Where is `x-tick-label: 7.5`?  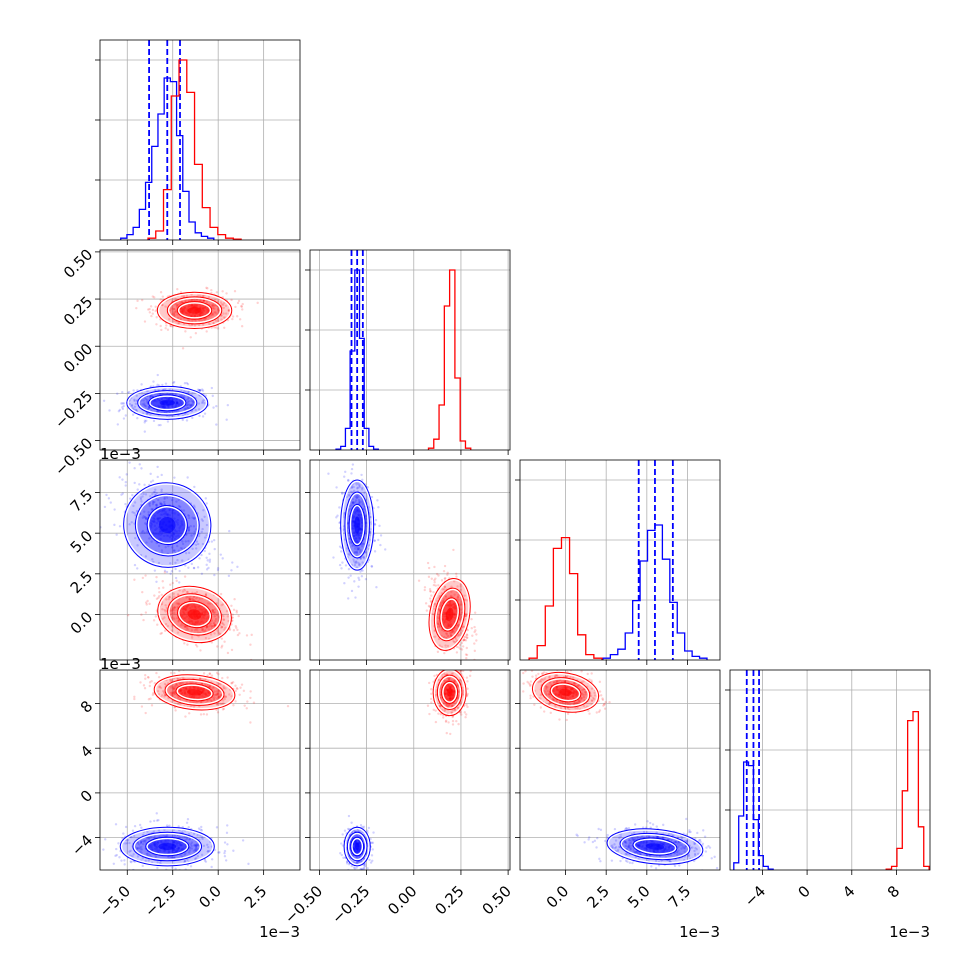
x-tick-label: 7.5 is located at coordinates (680, 897).